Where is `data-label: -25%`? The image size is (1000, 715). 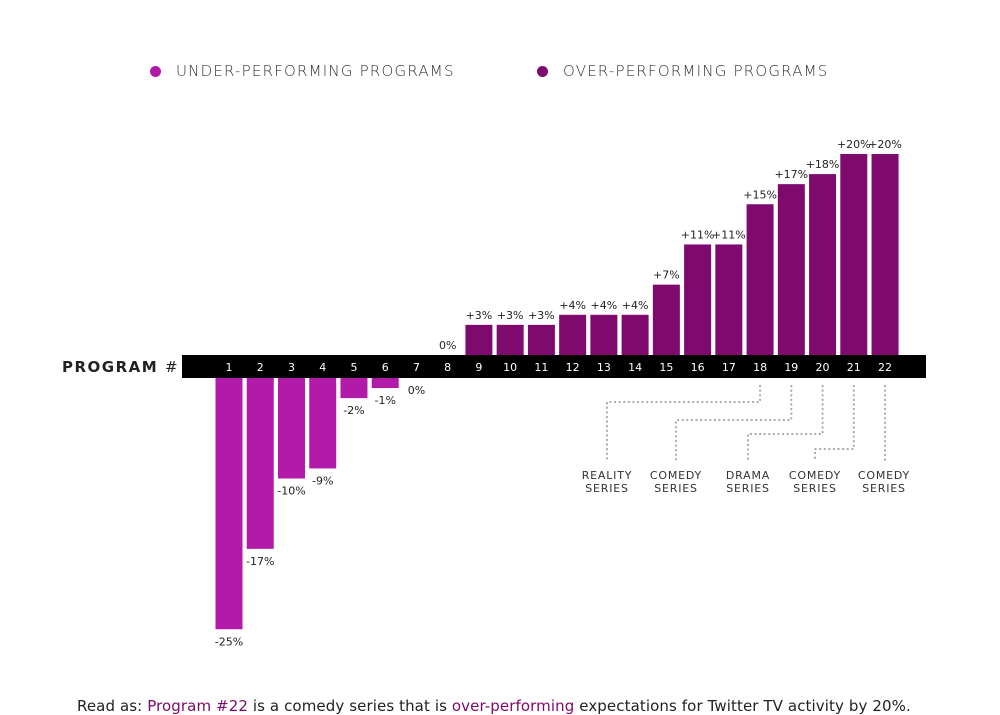 data-label: -25% is located at coordinates (229, 641).